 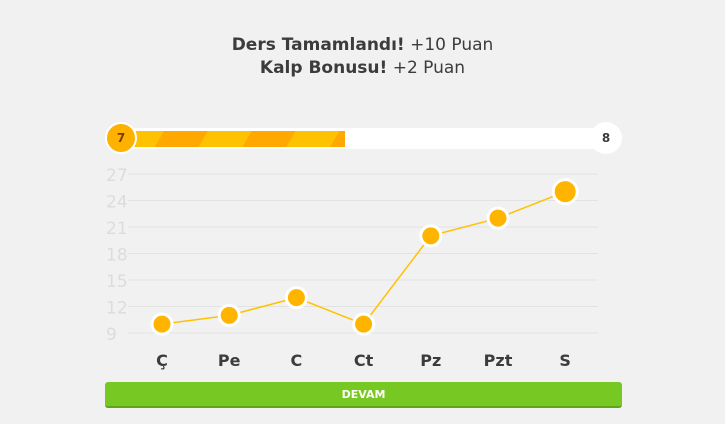 What do you see at coordinates (117, 256) in the screenshot?
I see `y-tick-label: 18` at bounding box center [117, 256].